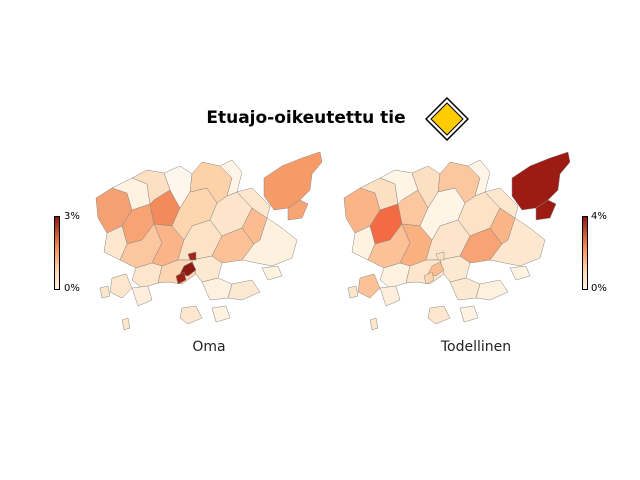 Image resolution: width=640 pixels, height=480 pixels. Describe the element at coordinates (585, 253) in the screenshot. I see `colorbar-todellinen` at that location.